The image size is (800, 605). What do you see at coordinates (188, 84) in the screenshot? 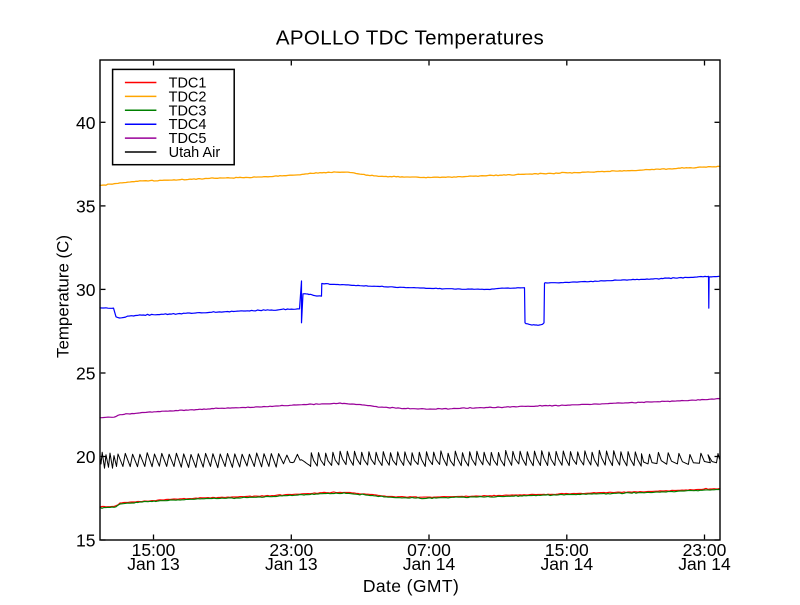
I see `svg-text: TDC1` at bounding box center [188, 84].